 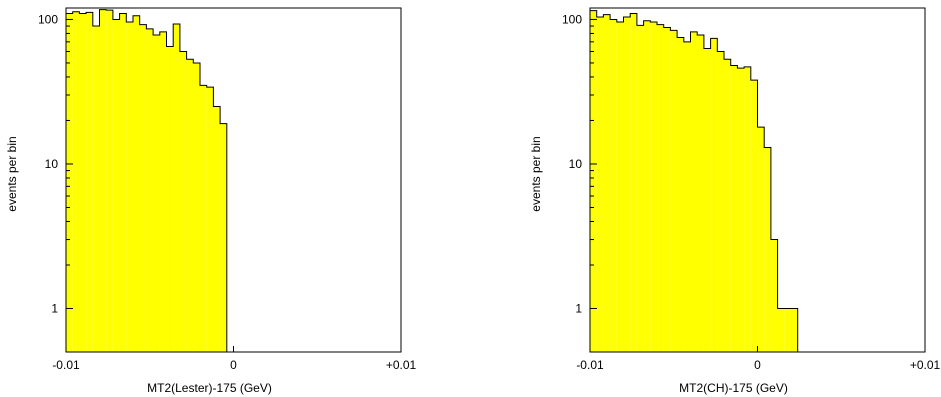 I want to click on histogram-right-x-ticks: -0.01 0 +0.01, so click(x=758, y=359).